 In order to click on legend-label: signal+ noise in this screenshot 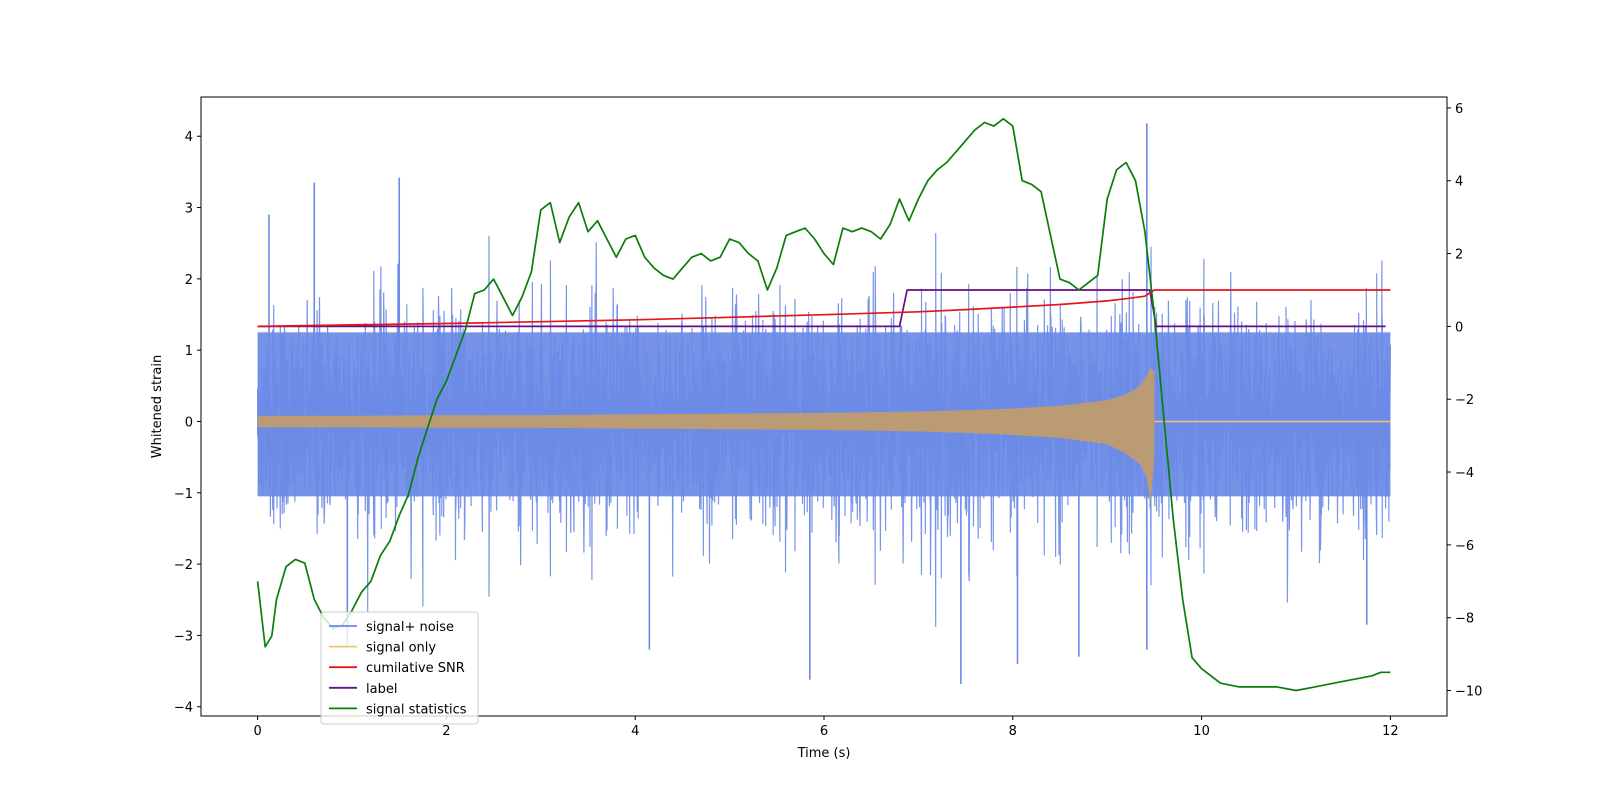, I will do `click(410, 627)`.